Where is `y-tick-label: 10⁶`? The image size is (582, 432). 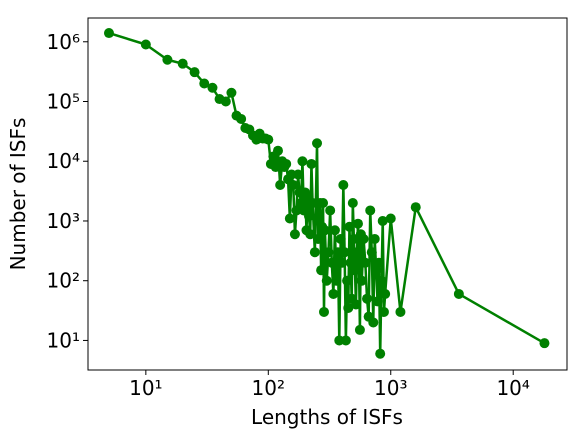
y-tick-label: 10⁶ is located at coordinates (63, 42).